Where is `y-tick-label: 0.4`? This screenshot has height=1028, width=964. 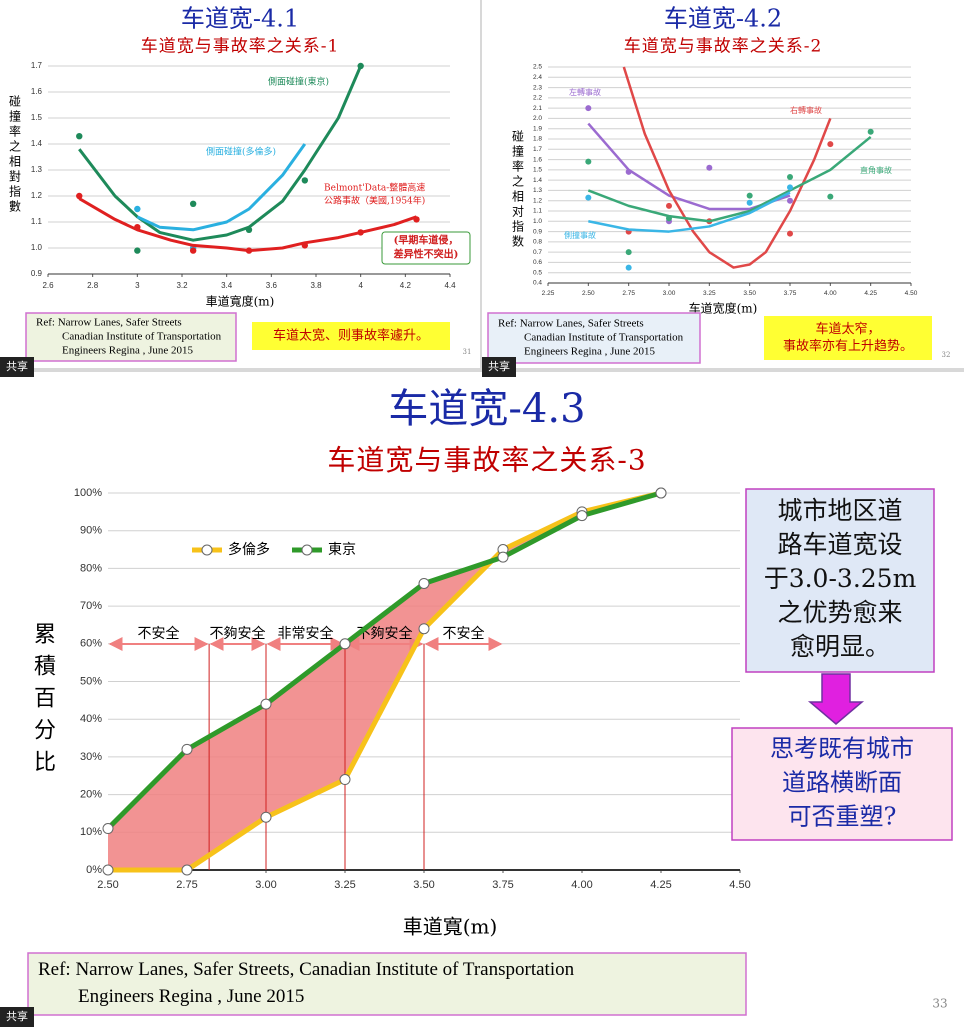 y-tick-label: 0.4 is located at coordinates (537, 283).